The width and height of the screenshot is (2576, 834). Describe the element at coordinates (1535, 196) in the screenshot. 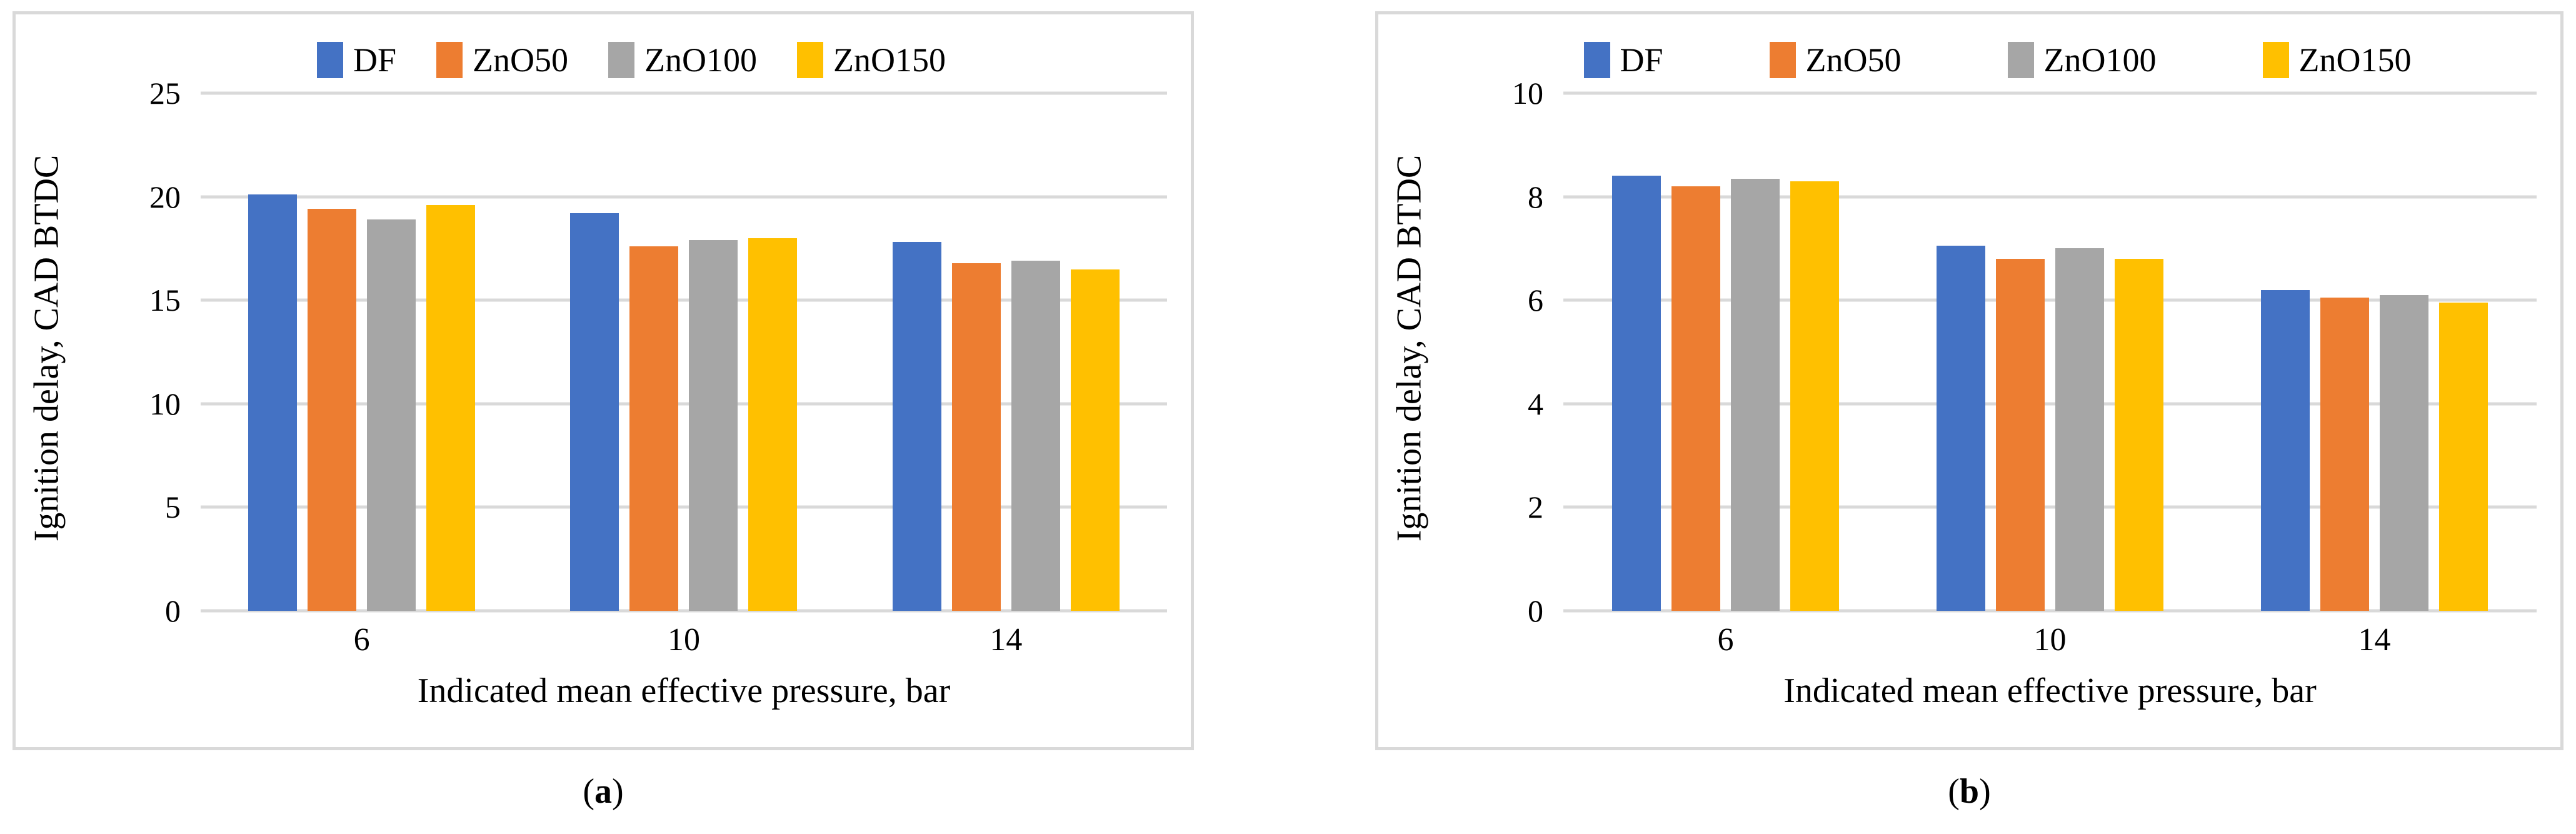

I see `y-tick-label-8: 8` at that location.